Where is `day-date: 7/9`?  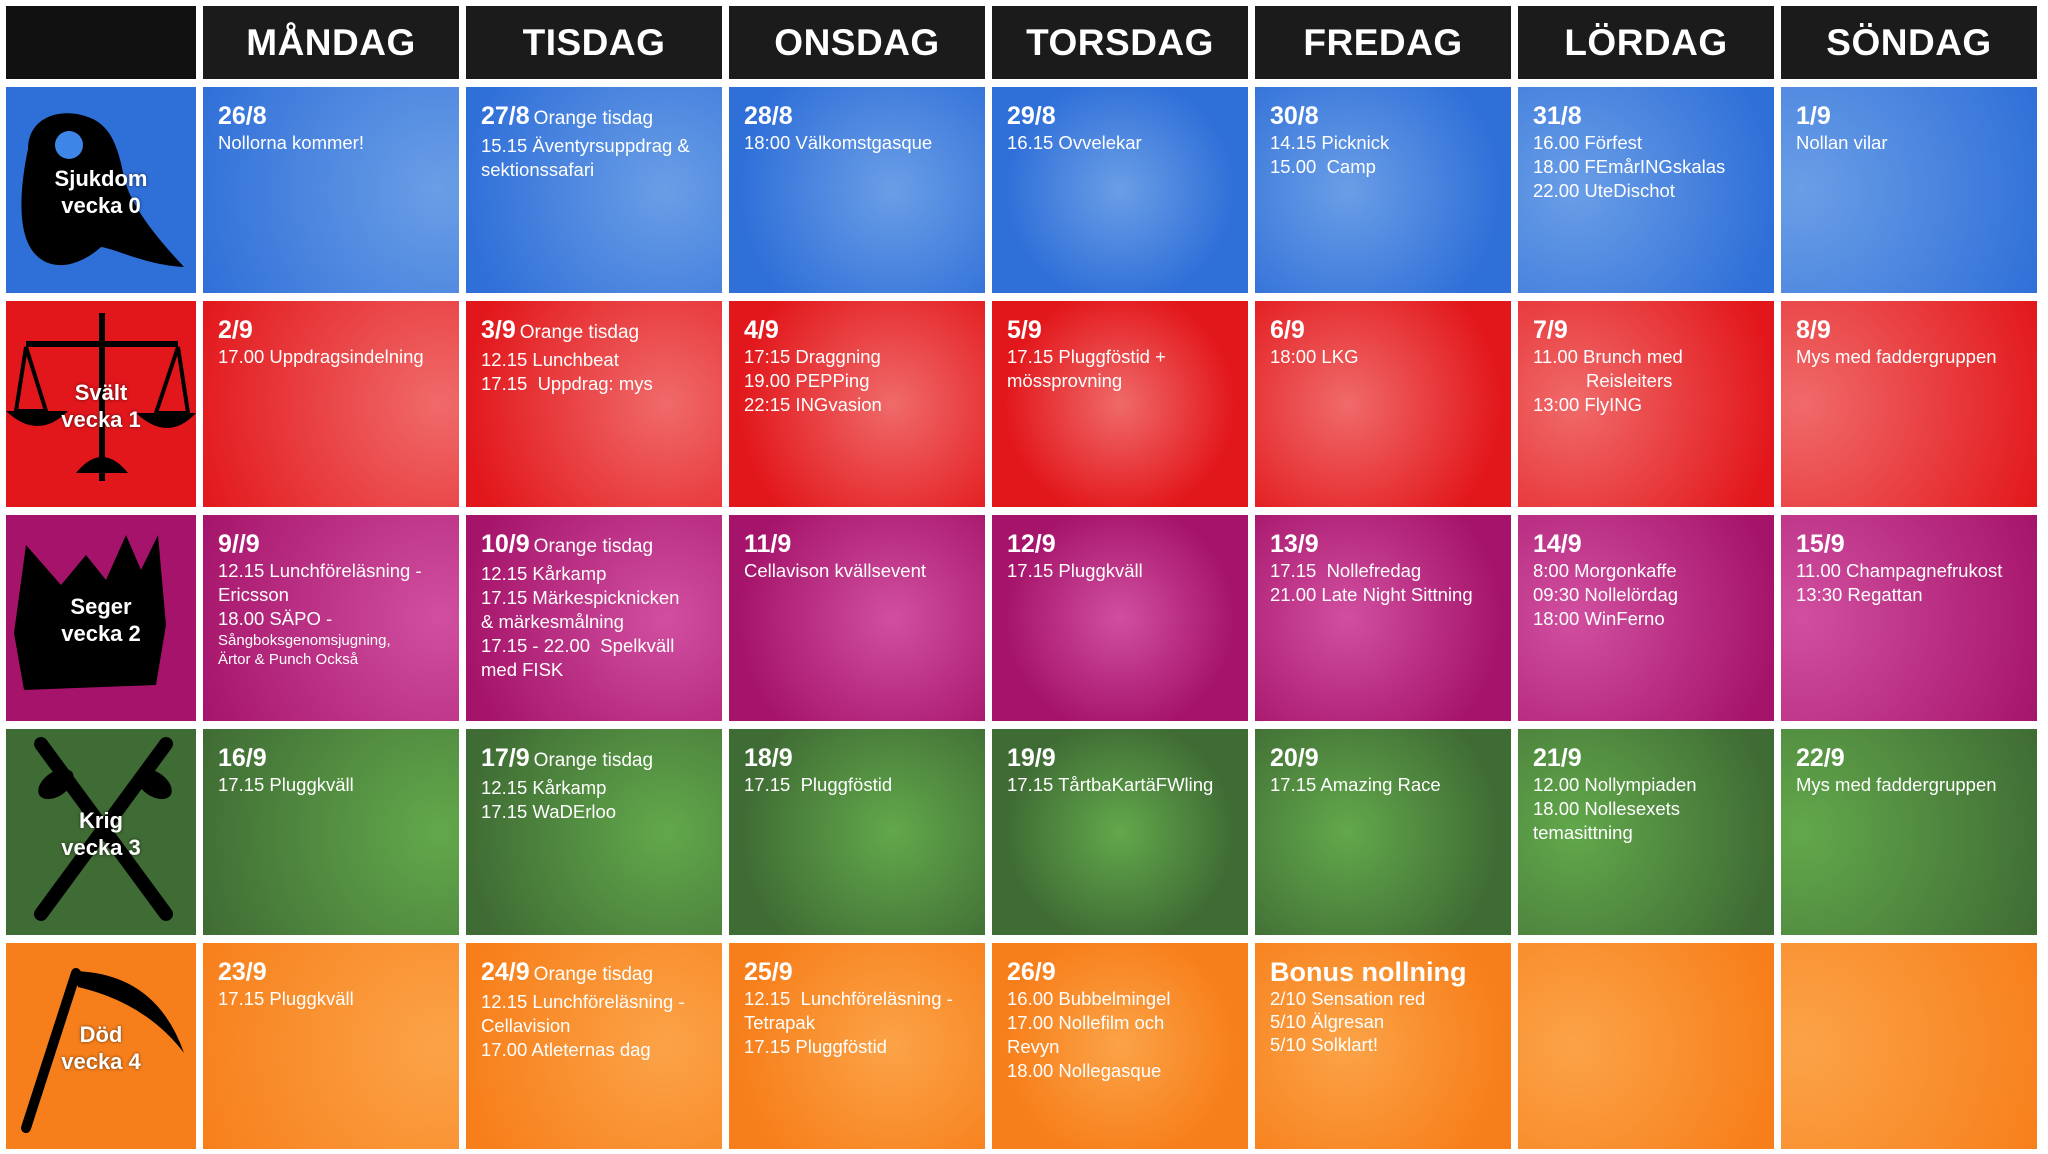 day-date: 7/9 is located at coordinates (1646, 330).